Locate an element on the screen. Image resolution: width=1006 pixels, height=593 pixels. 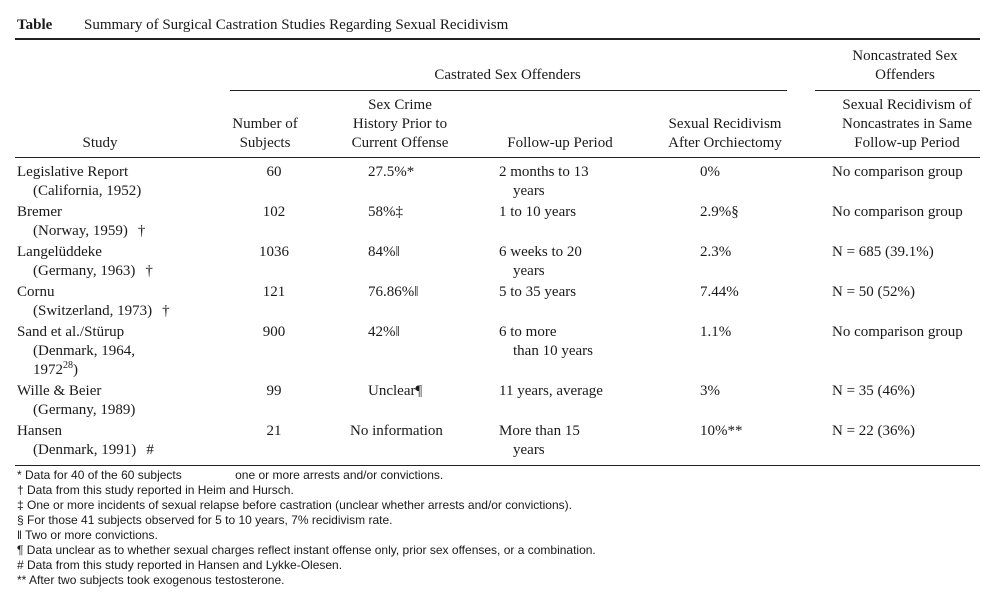
group-rule-noncastrated is located at coordinates (897, 90).